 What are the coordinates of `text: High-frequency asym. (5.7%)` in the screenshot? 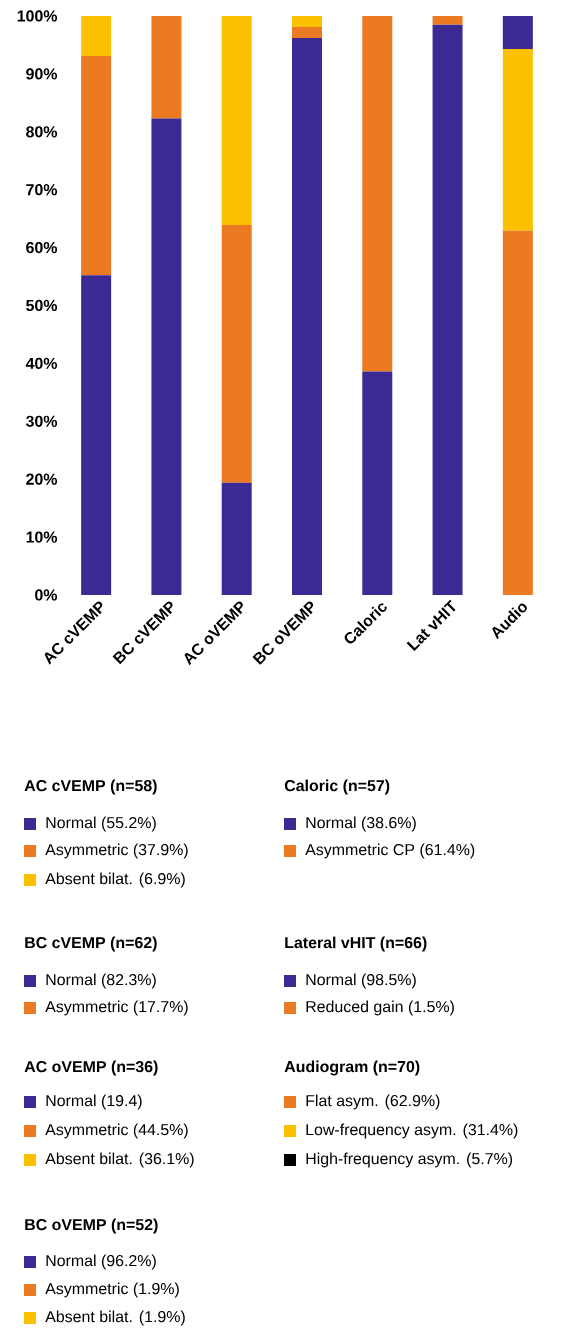 It's located at (409, 1160).